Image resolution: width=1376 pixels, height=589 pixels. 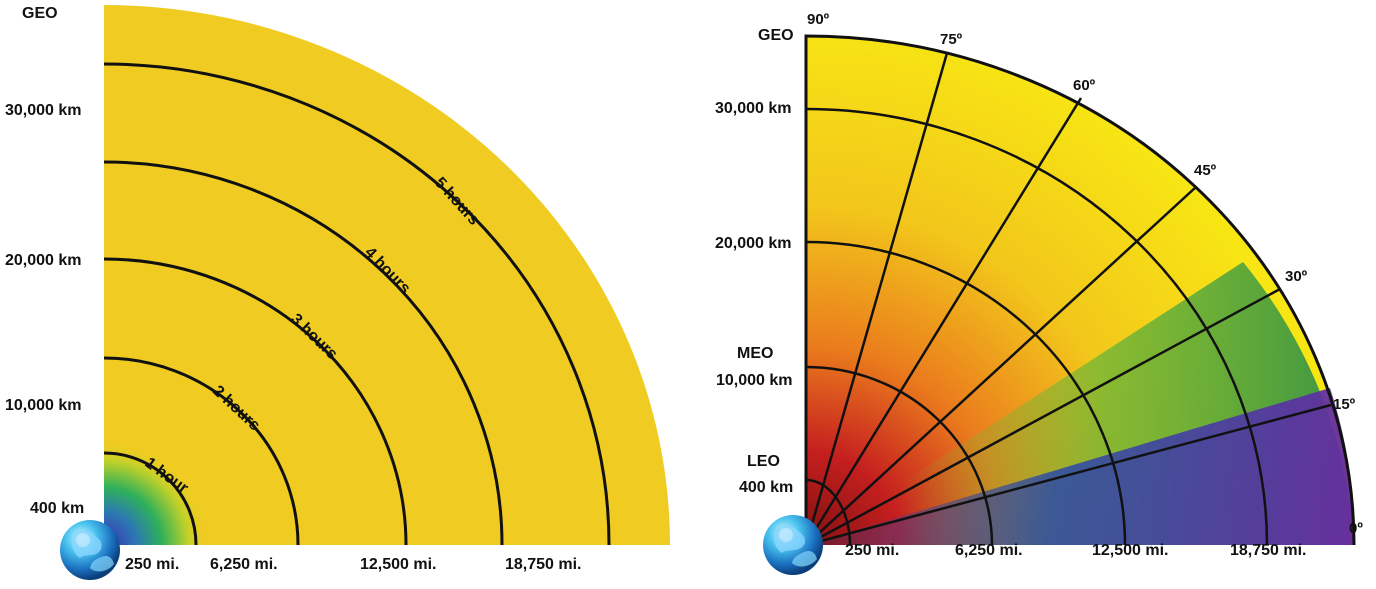 I want to click on left-curve-1-hour, so click(x=150, y=498).